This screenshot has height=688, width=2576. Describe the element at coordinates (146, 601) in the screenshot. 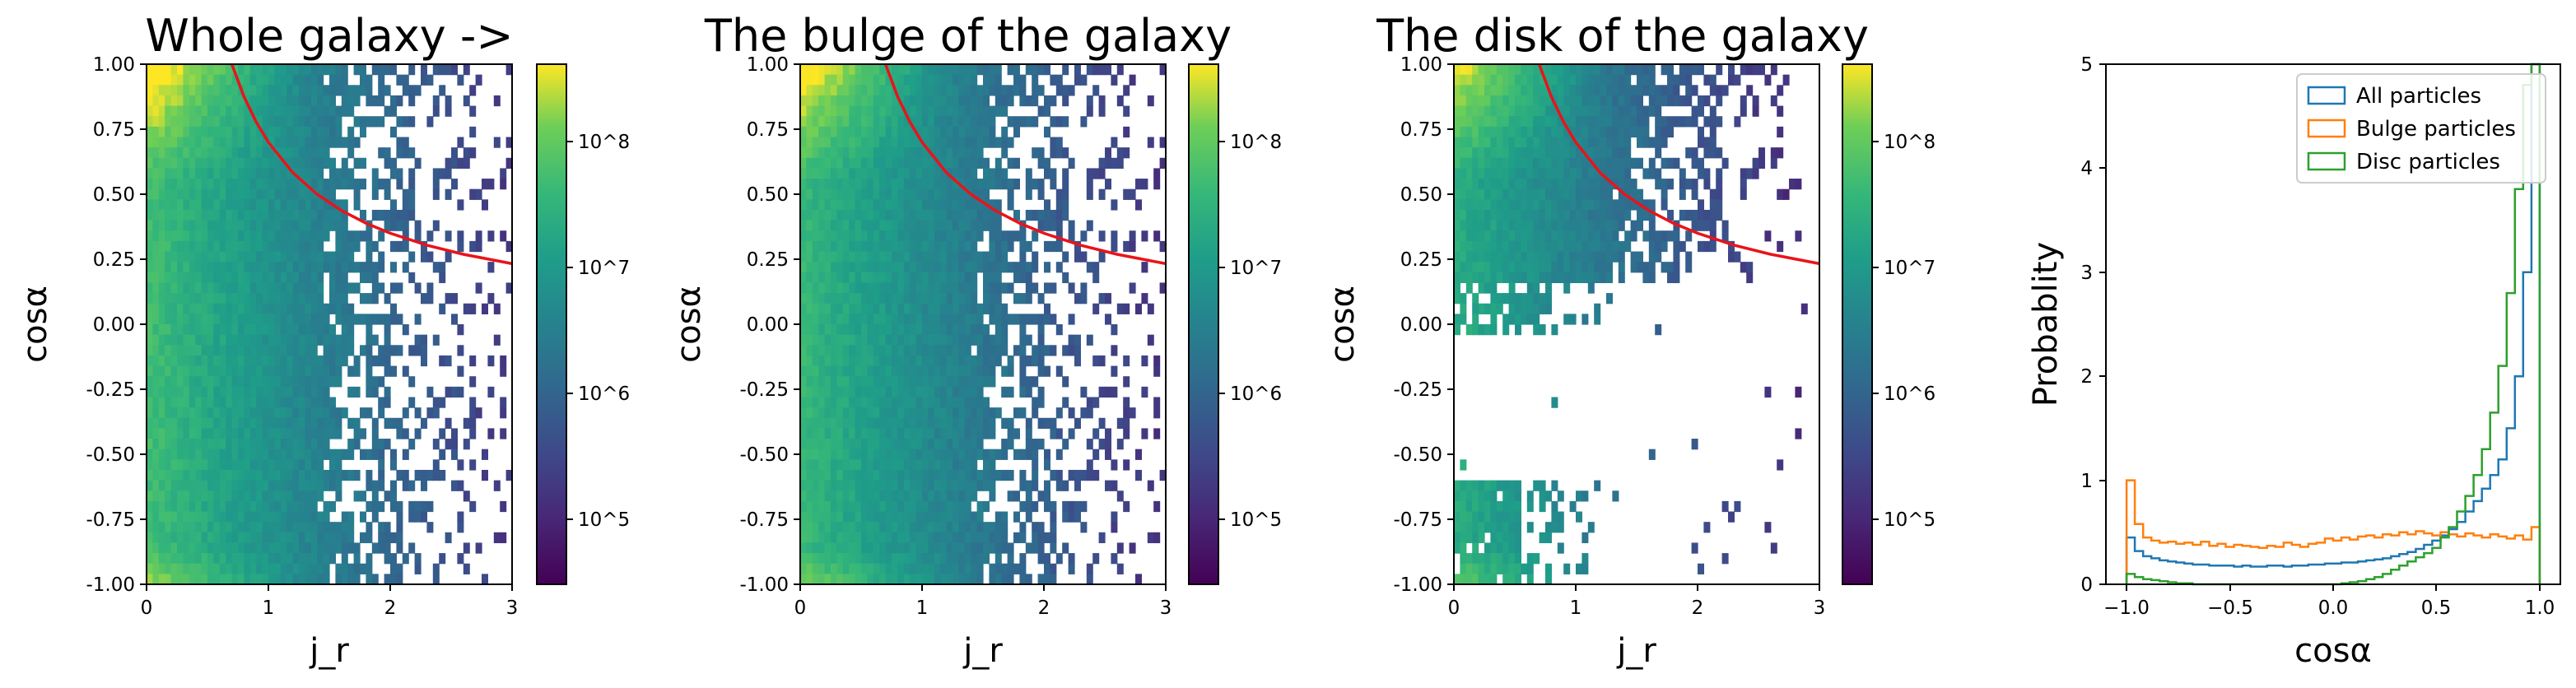

I see `x-tick: 0` at that location.